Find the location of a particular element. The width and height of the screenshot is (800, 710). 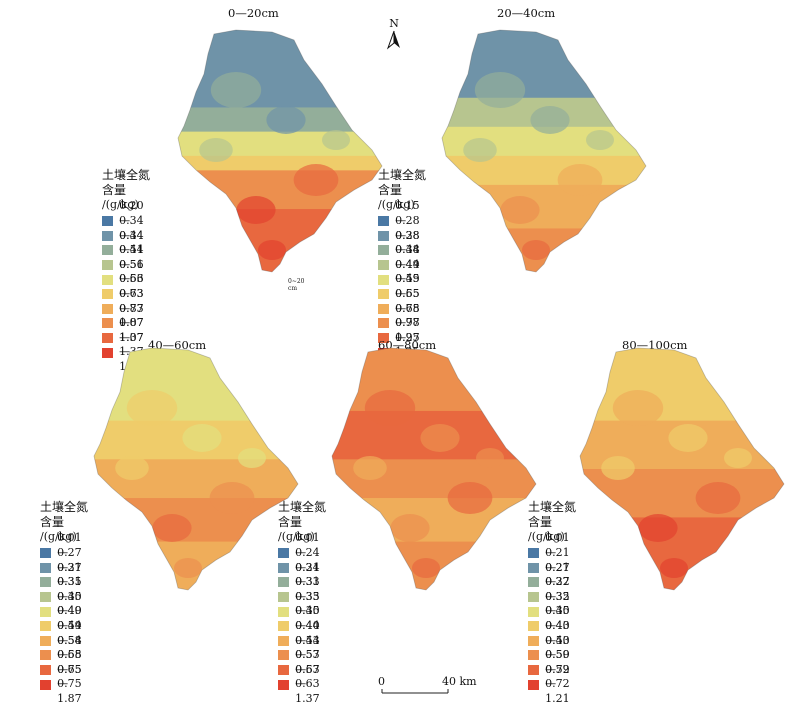

legend-item: 0.72—1.21 is located at coordinates (553, 684).